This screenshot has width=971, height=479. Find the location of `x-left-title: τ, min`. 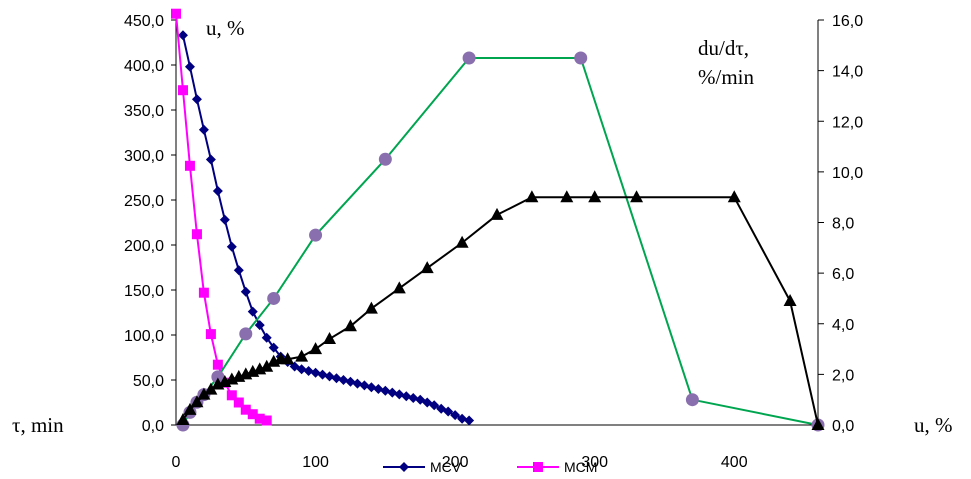

x-left-title: τ, min is located at coordinates (38, 425).